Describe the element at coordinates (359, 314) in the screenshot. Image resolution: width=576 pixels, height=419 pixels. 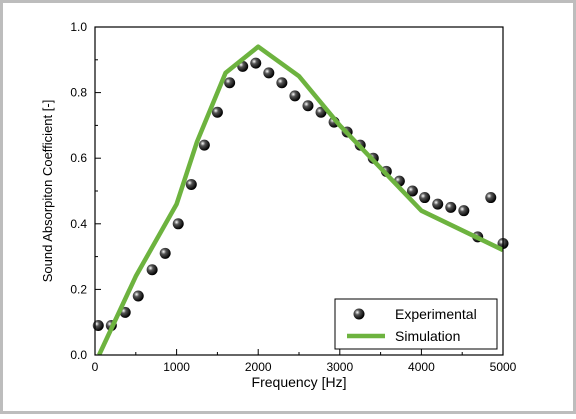
I see `legend-marker` at that location.